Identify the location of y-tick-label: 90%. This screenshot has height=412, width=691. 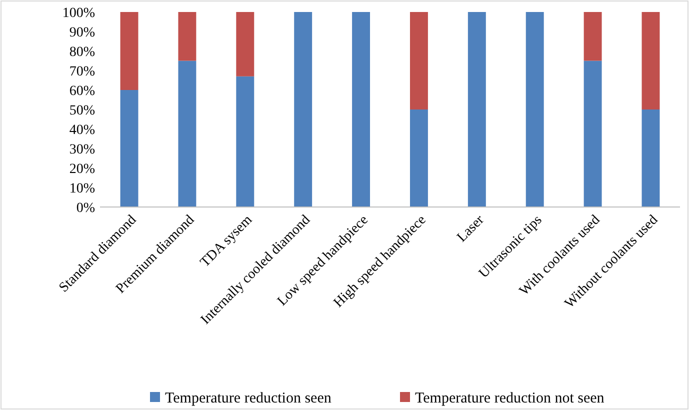
(82, 32).